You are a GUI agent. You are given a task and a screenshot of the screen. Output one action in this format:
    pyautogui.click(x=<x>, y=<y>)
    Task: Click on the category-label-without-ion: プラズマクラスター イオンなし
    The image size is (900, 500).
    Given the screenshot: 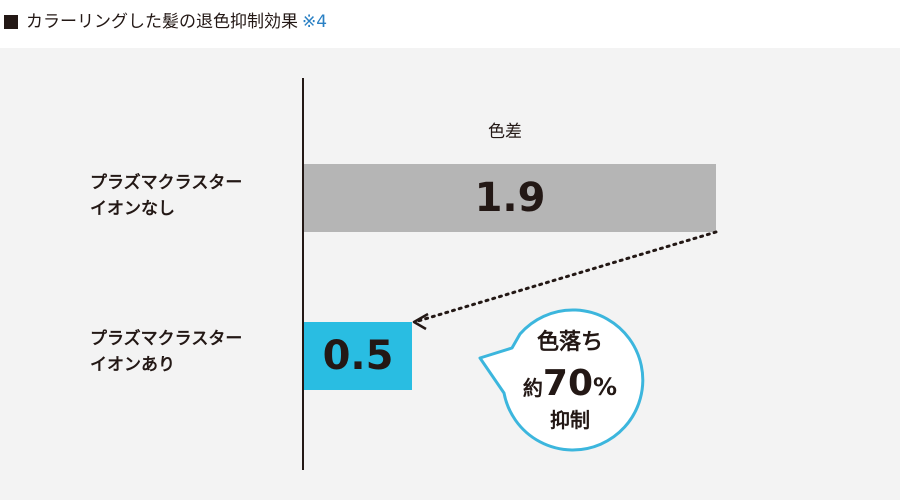 What is the action you would take?
    pyautogui.click(x=166, y=196)
    